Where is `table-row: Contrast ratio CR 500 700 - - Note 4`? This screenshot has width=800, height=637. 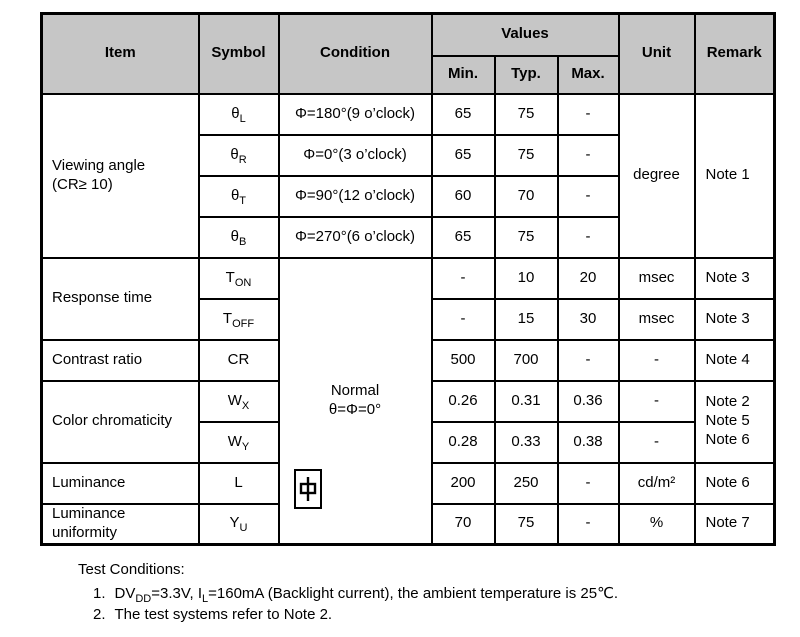 table-row: Contrast ratio CR 500 700 - - Note 4 is located at coordinates (408, 360).